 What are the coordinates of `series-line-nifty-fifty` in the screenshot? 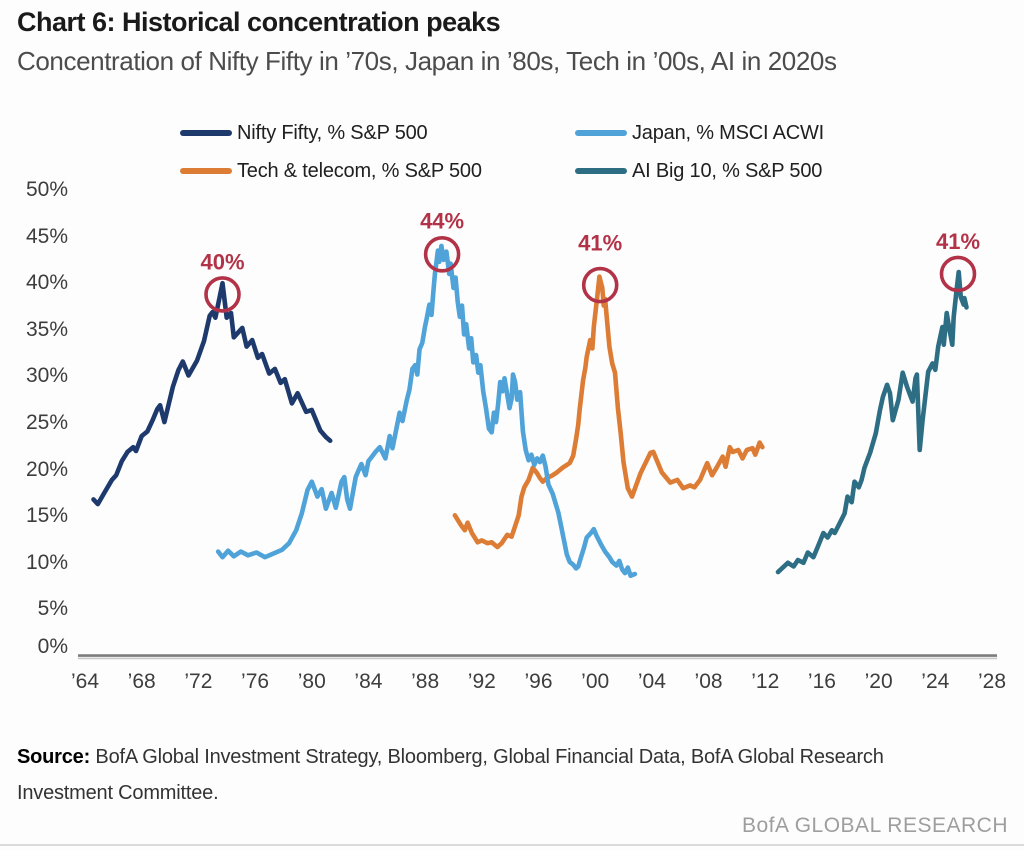 It's located at (212, 393).